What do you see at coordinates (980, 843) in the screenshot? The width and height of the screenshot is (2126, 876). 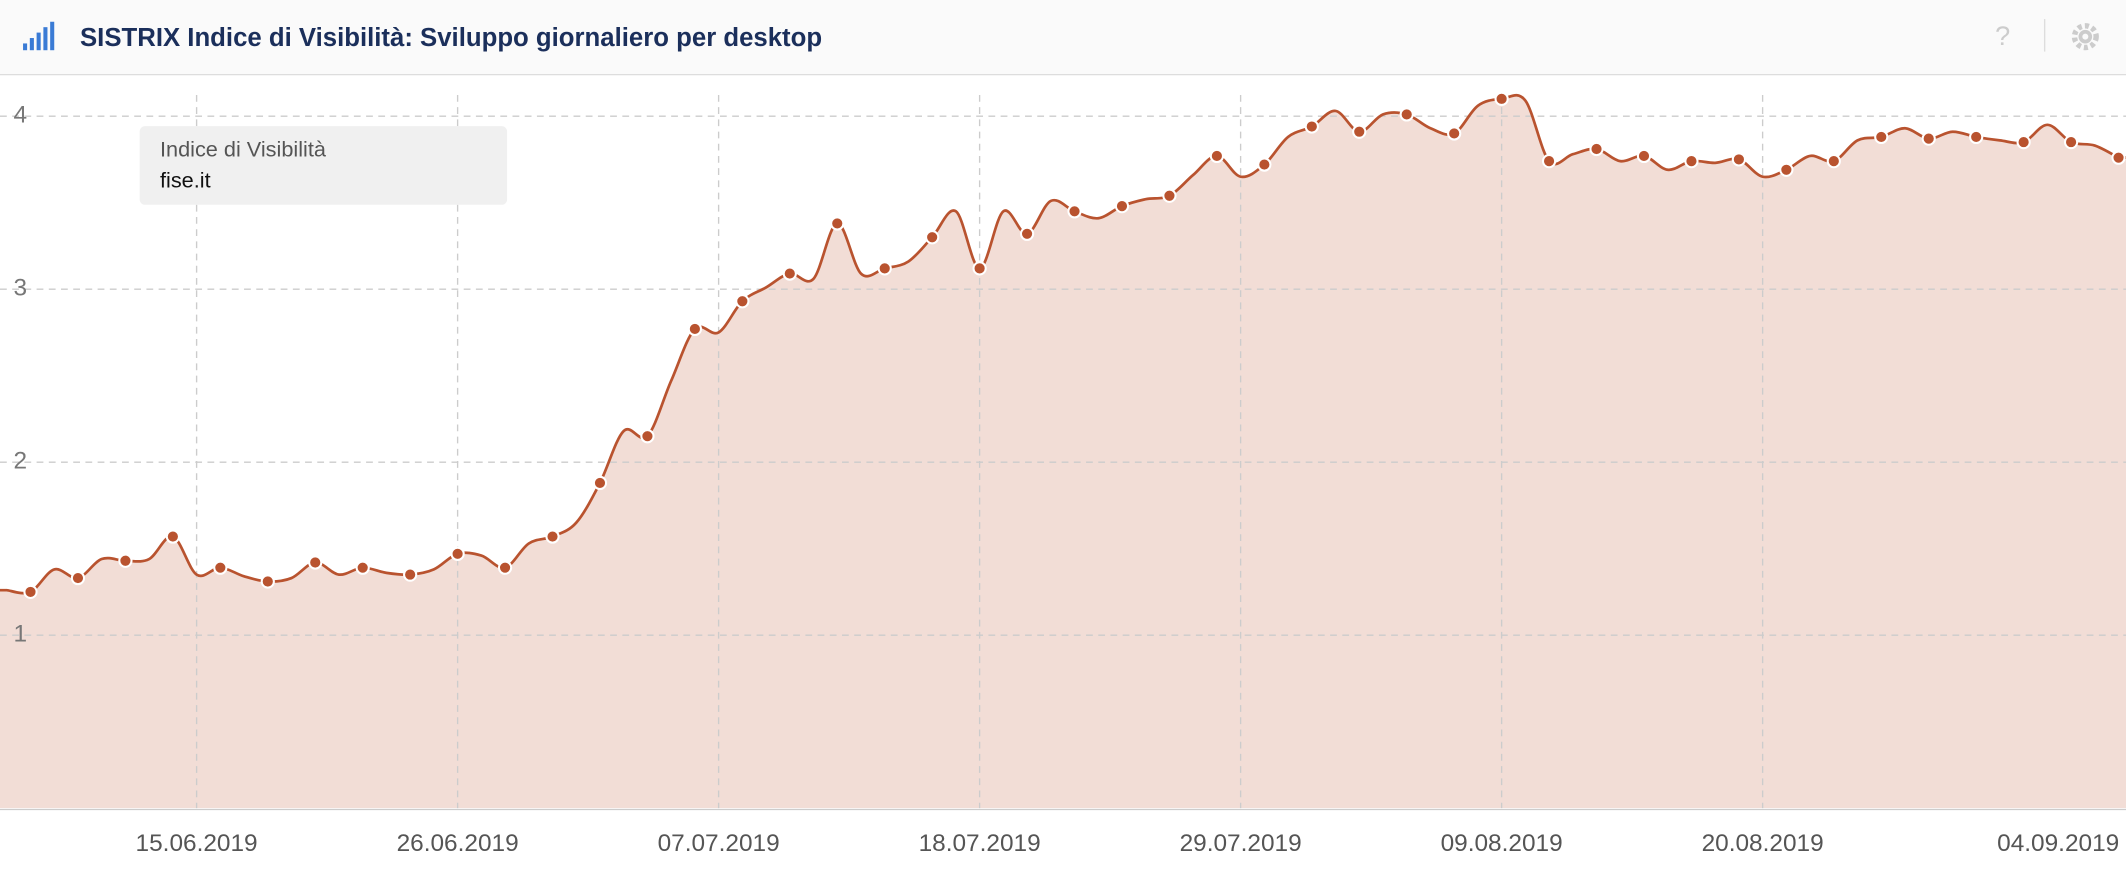 I see `x-tick-label: 18.07.2019` at bounding box center [980, 843].